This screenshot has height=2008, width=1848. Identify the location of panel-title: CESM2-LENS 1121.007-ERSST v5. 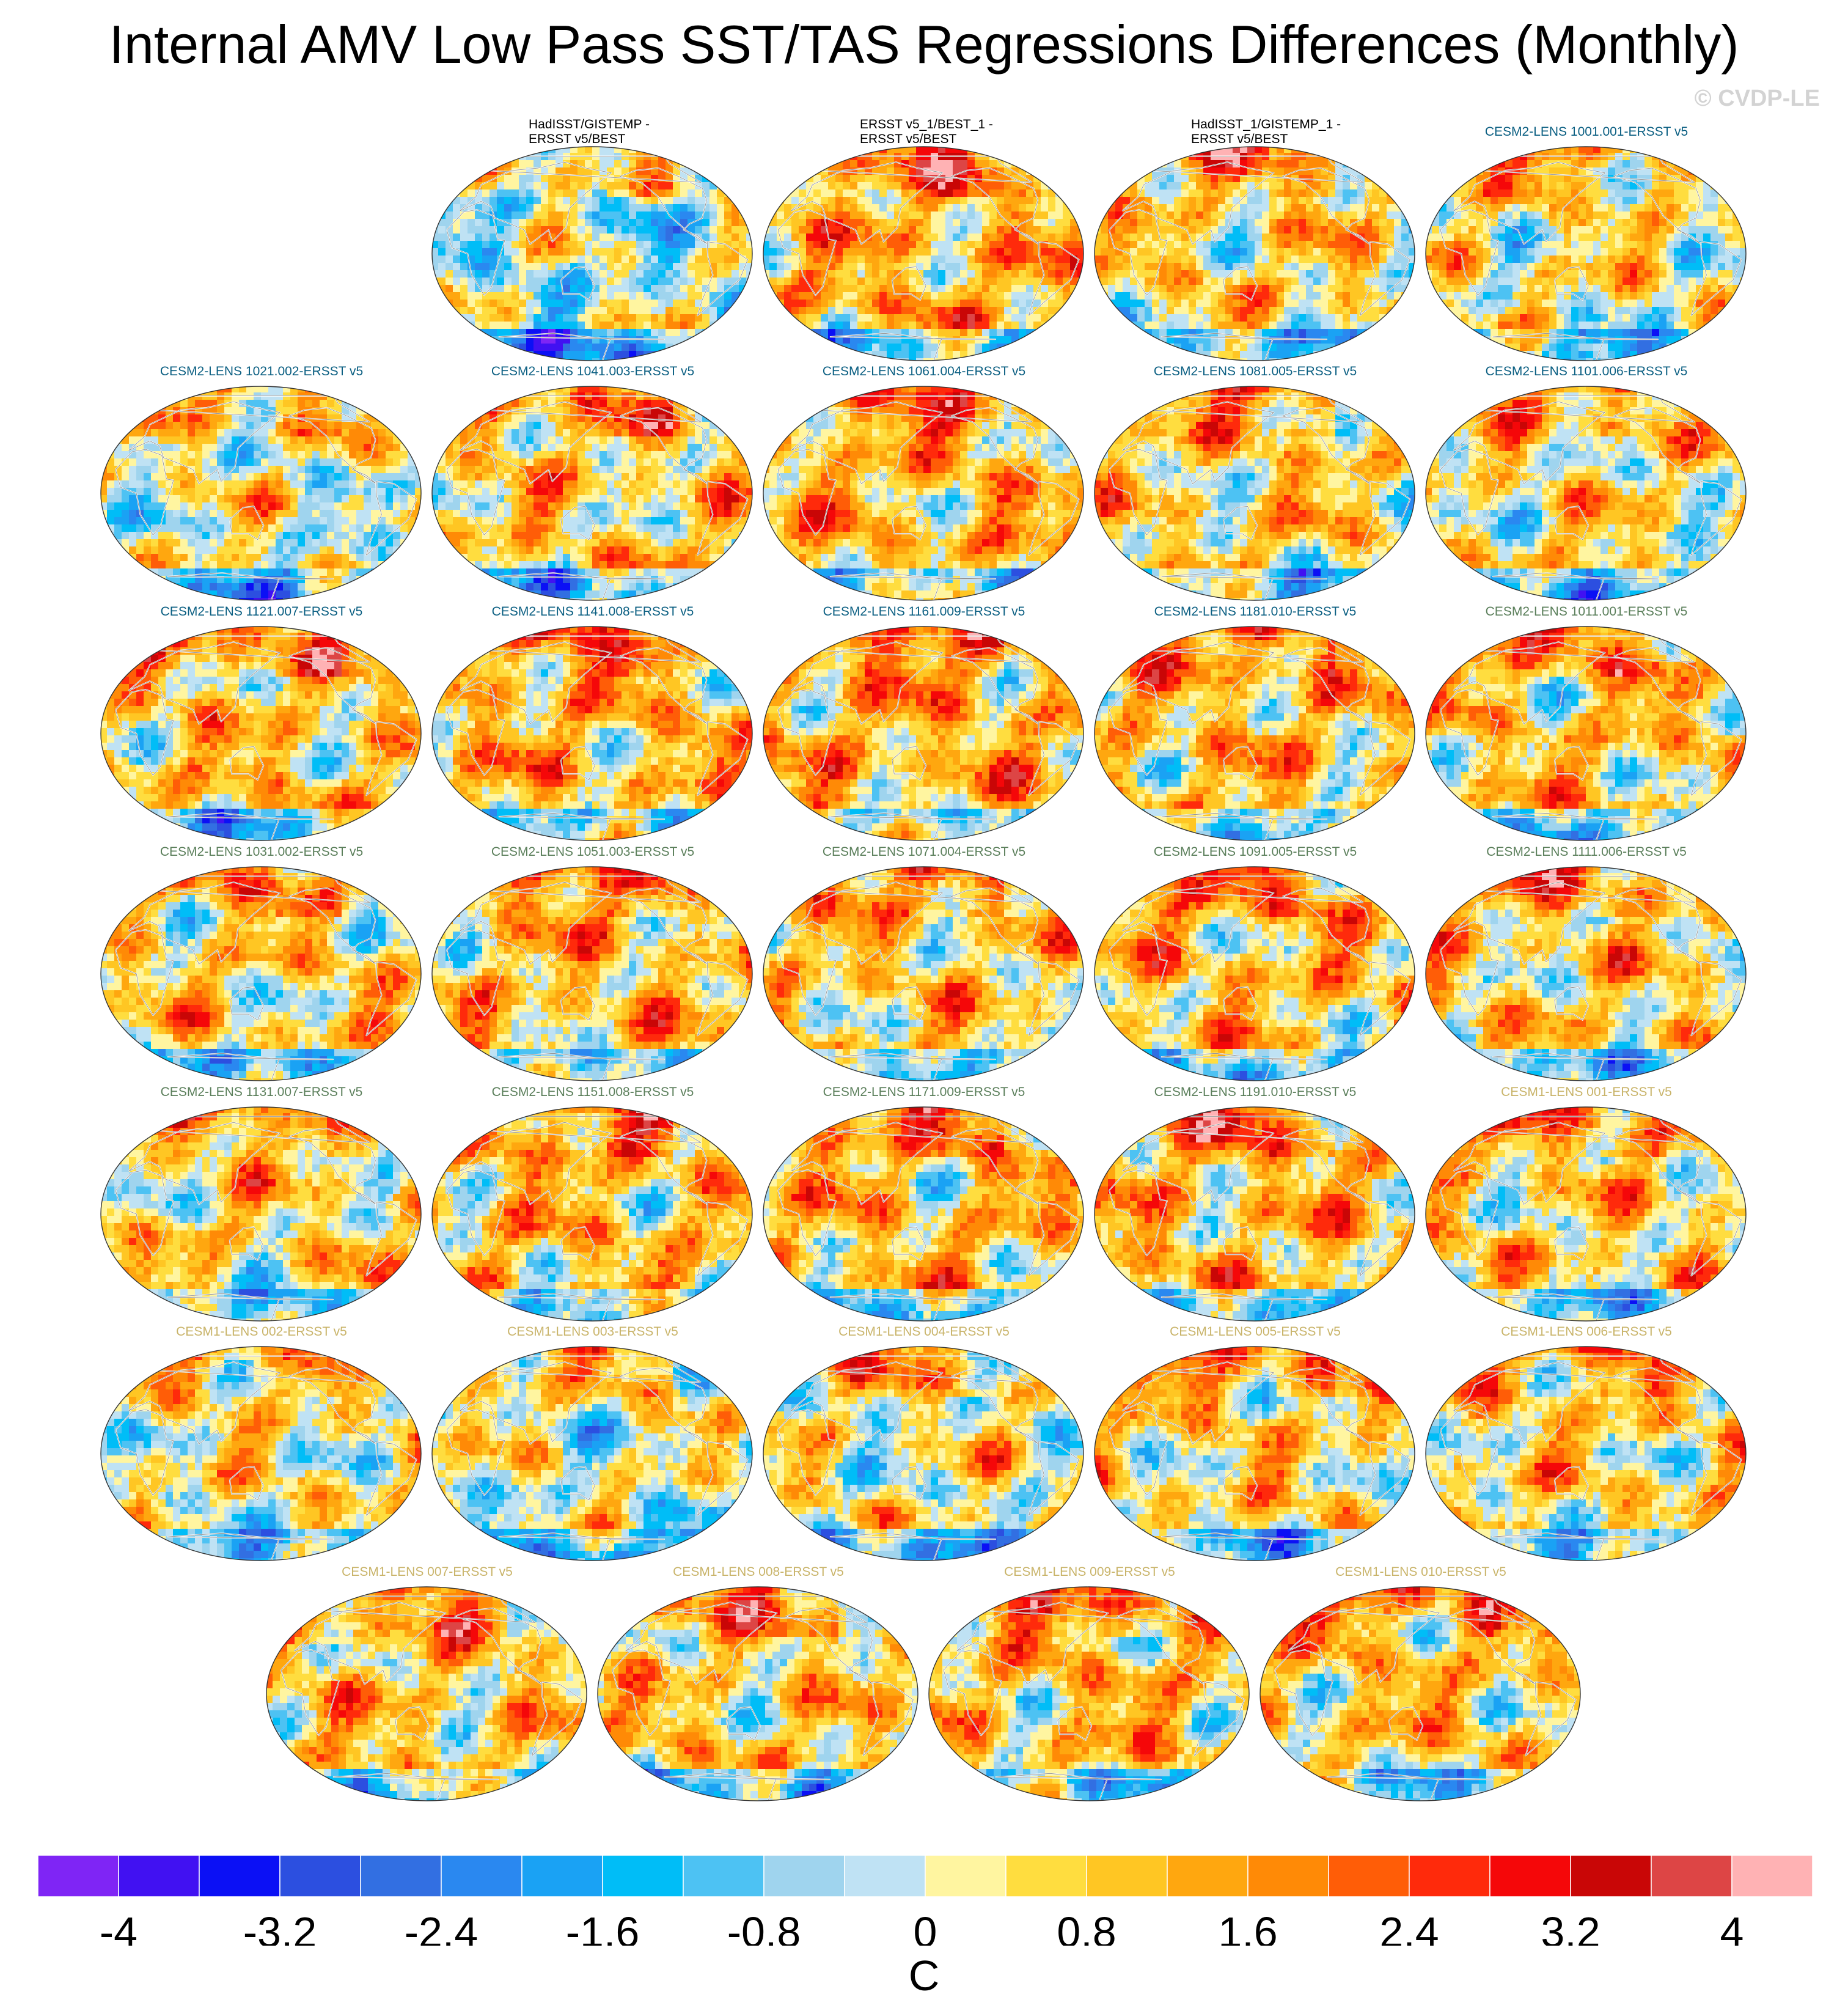
(262, 612).